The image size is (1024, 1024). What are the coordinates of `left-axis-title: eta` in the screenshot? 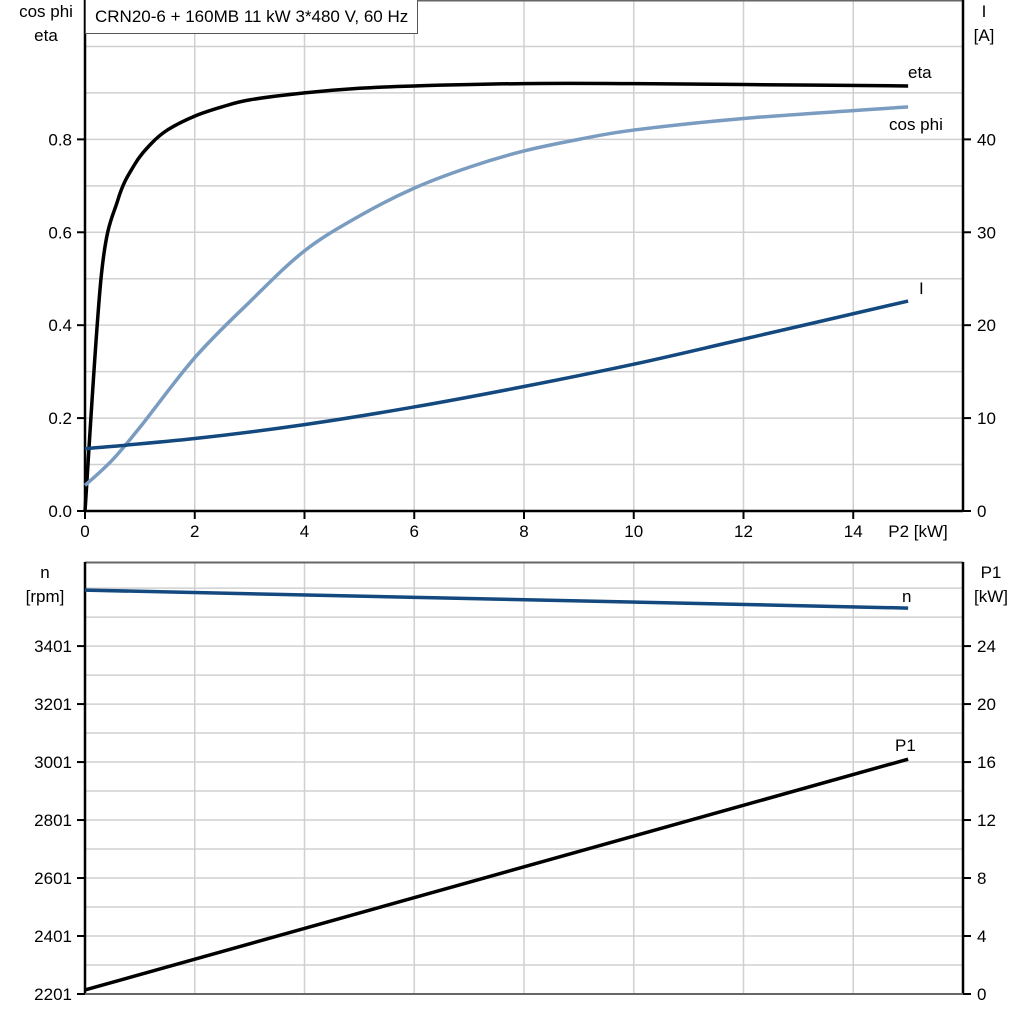 It's located at (46, 35).